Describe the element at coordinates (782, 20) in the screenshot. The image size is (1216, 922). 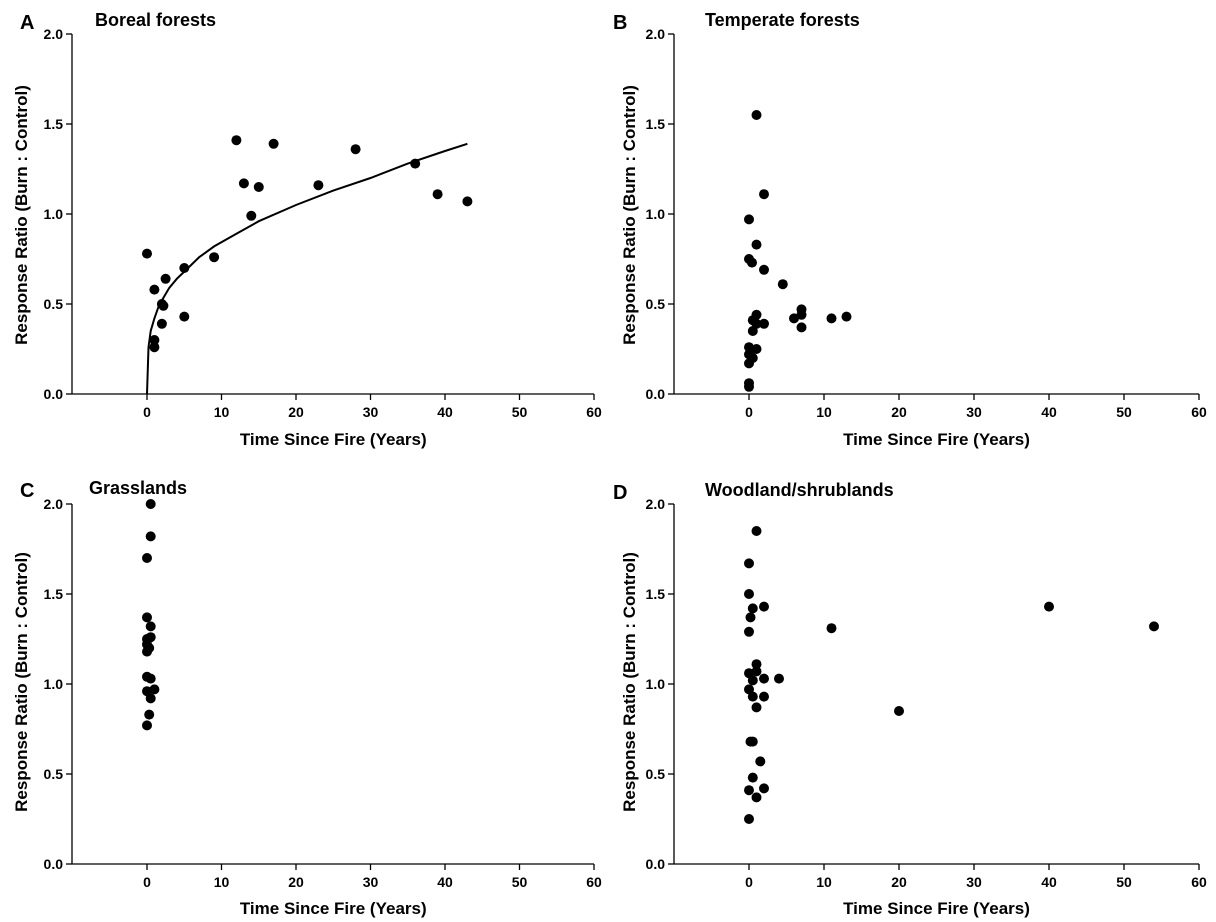
I see `panel-title: Temperate forests` at that location.